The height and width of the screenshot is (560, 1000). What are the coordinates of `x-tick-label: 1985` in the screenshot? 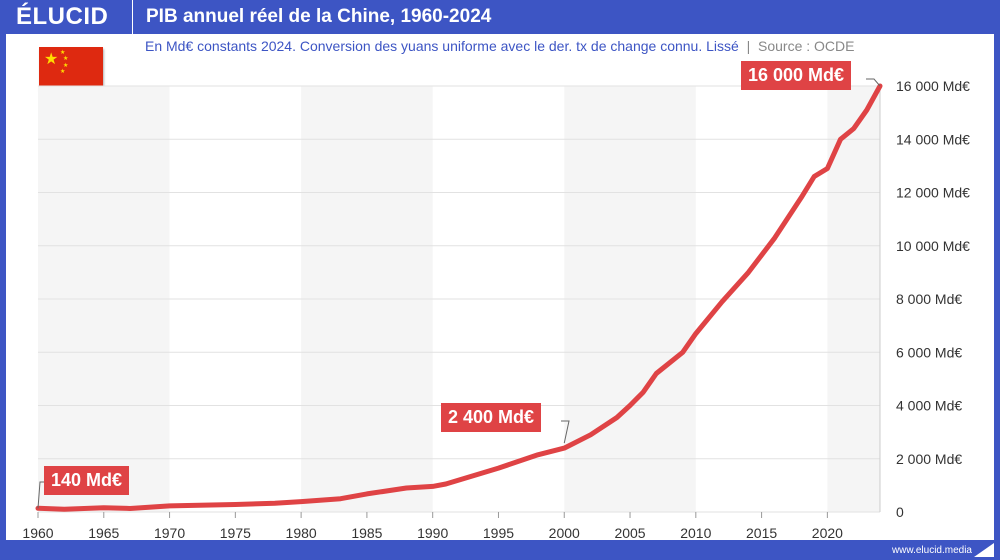 It's located at (366, 533).